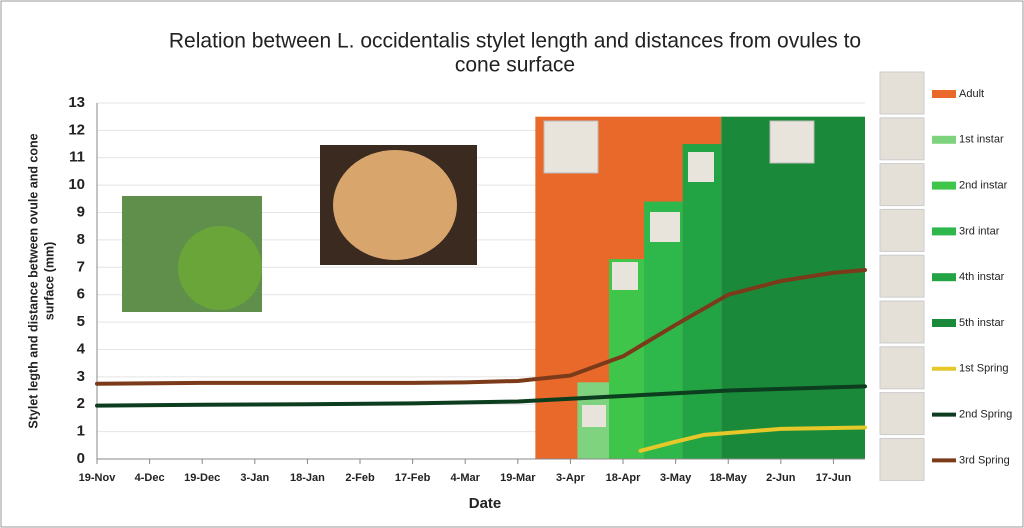 The image size is (1024, 528). What do you see at coordinates (485, 503) in the screenshot?
I see `x-axis-label: Date` at bounding box center [485, 503].